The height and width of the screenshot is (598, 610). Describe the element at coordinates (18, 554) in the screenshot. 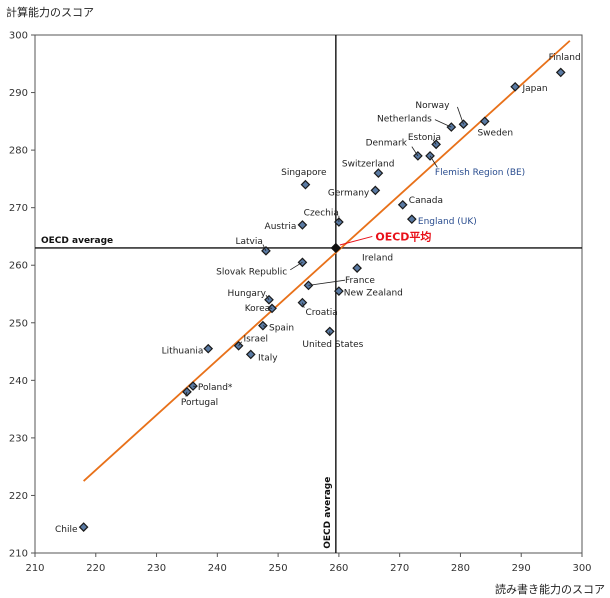

I see `y-tick-label: 210` at that location.